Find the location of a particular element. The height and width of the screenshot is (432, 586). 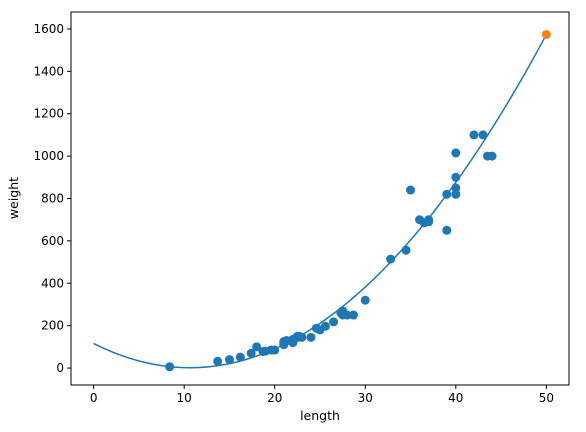

x-tick-label: 30 is located at coordinates (365, 398).